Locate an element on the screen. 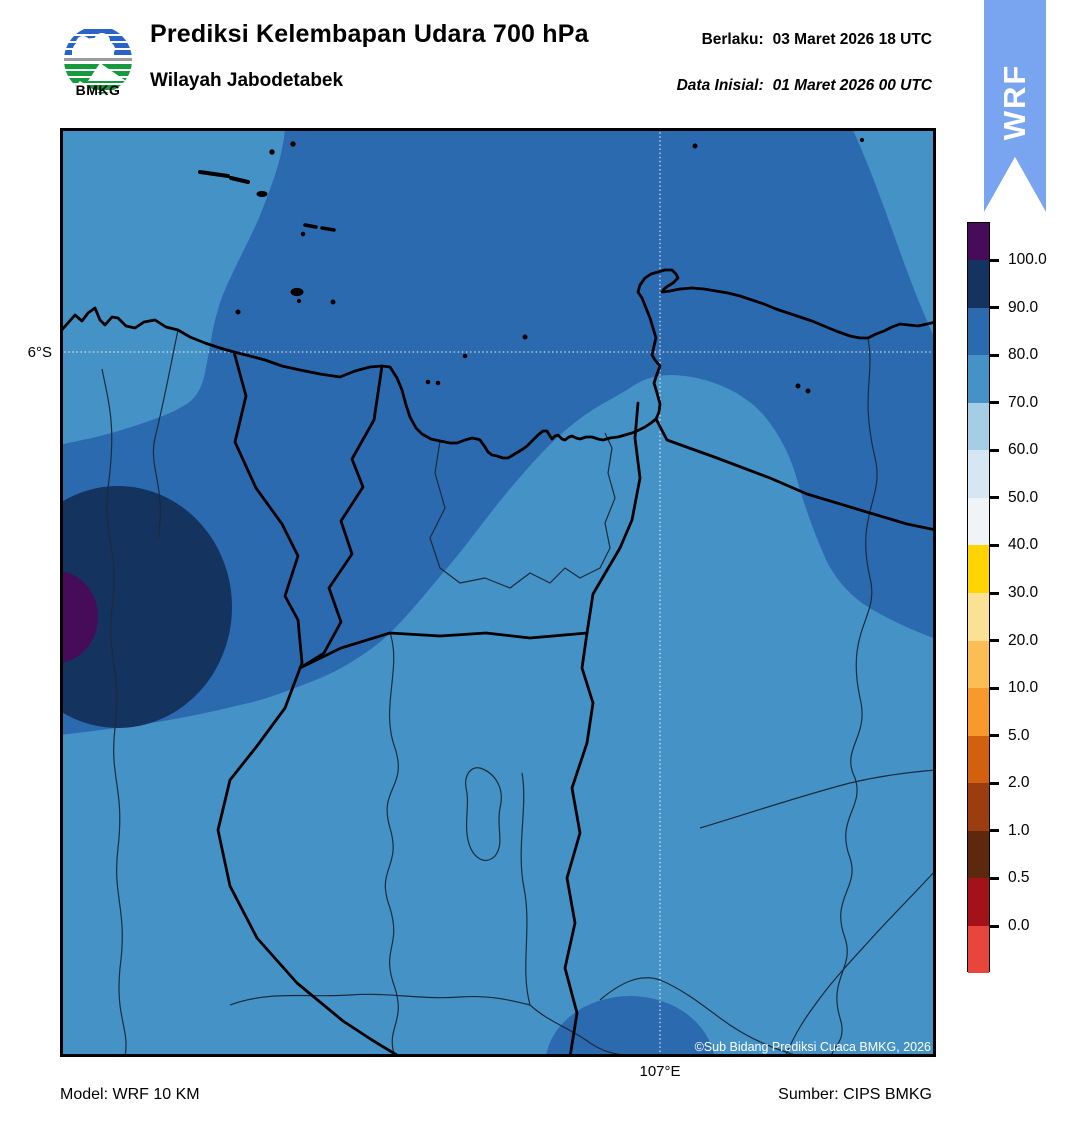 The height and width of the screenshot is (1128, 1081). colorbar-tick-label: 70.0 is located at coordinates (1023, 402).